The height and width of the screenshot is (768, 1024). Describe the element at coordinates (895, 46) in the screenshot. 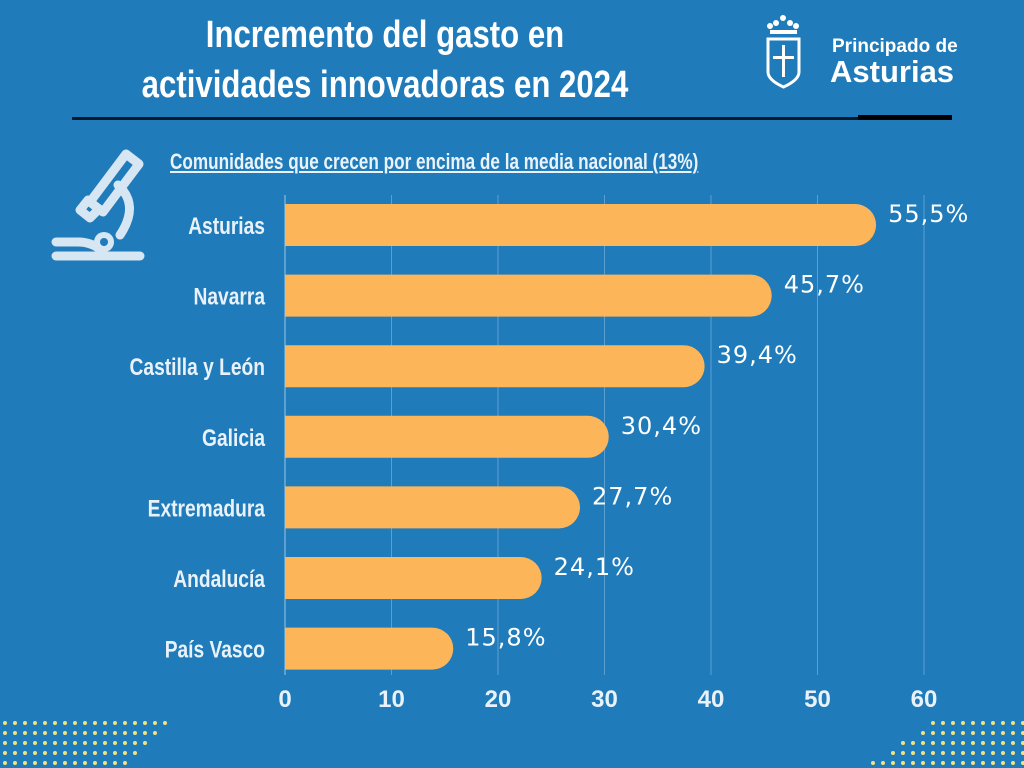

I see `logo-text-line-1: Principado de` at that location.